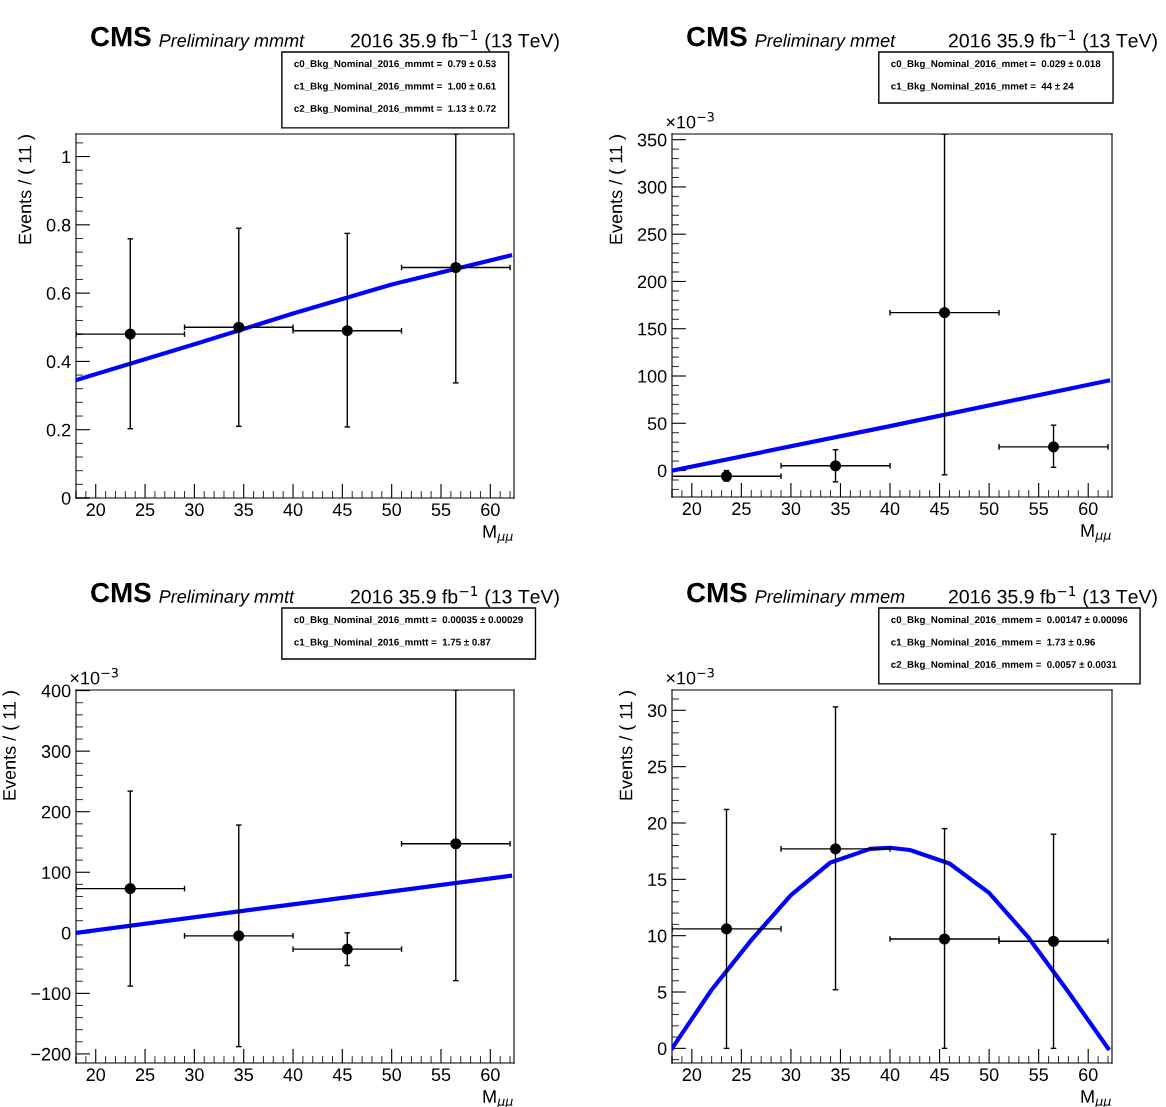  What do you see at coordinates (830, 598) in the screenshot?
I see `chart-subtitle: Preliminary mmem` at bounding box center [830, 598].